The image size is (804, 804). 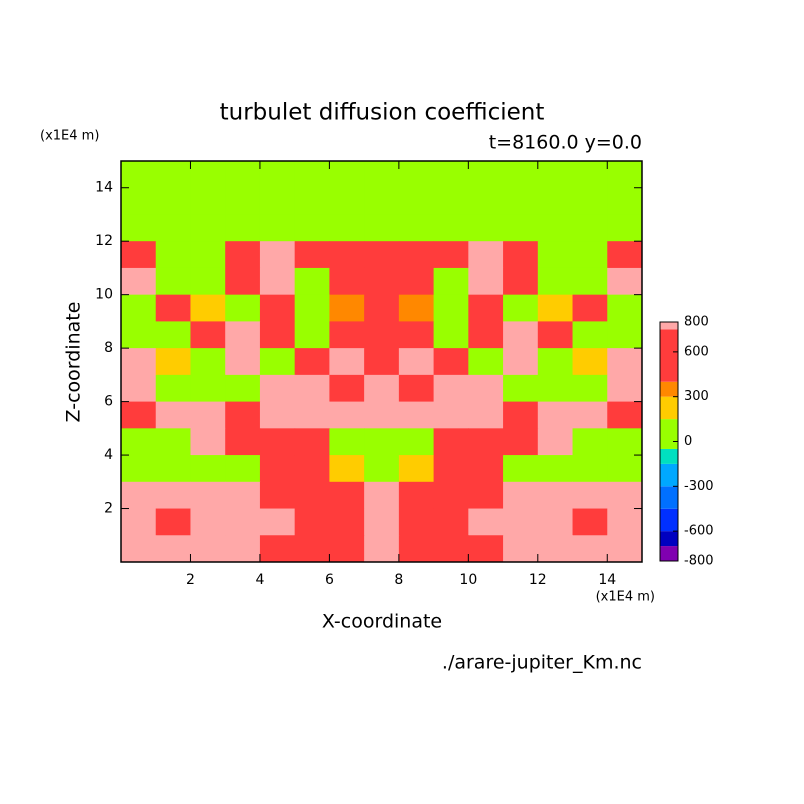 I want to click on colorbar-tick-label: 0, so click(x=688, y=441).